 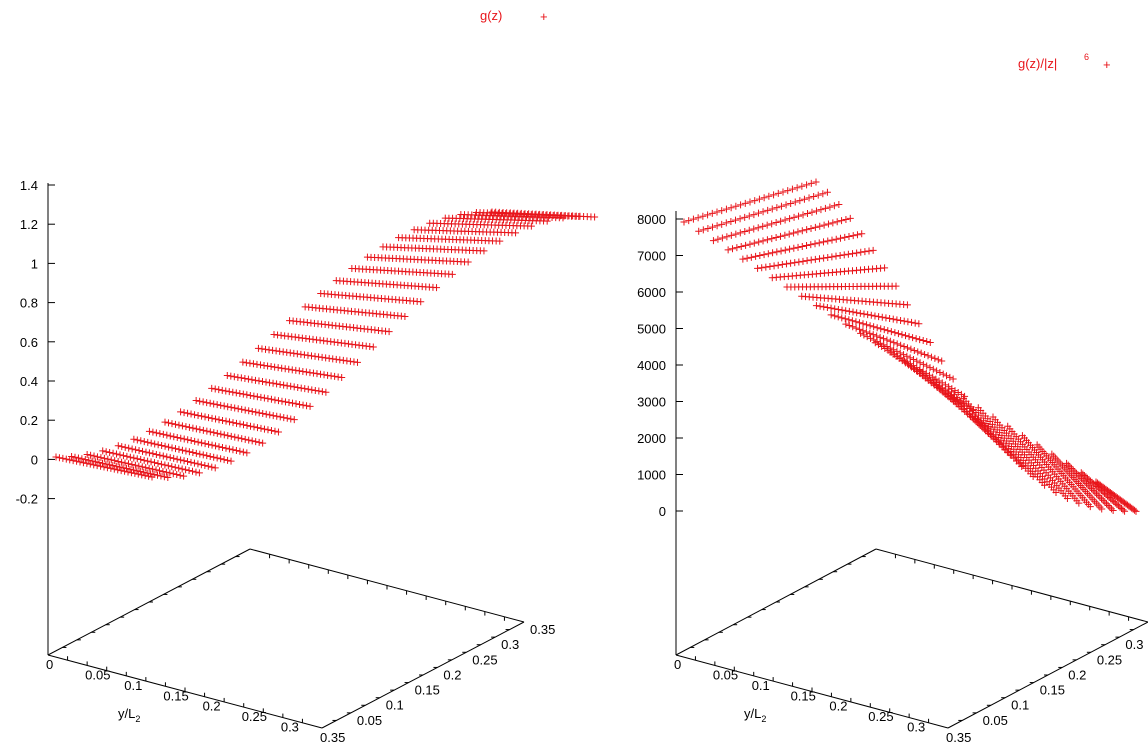 I want to click on z-tick-label: 0.2, so click(x=29, y=420).